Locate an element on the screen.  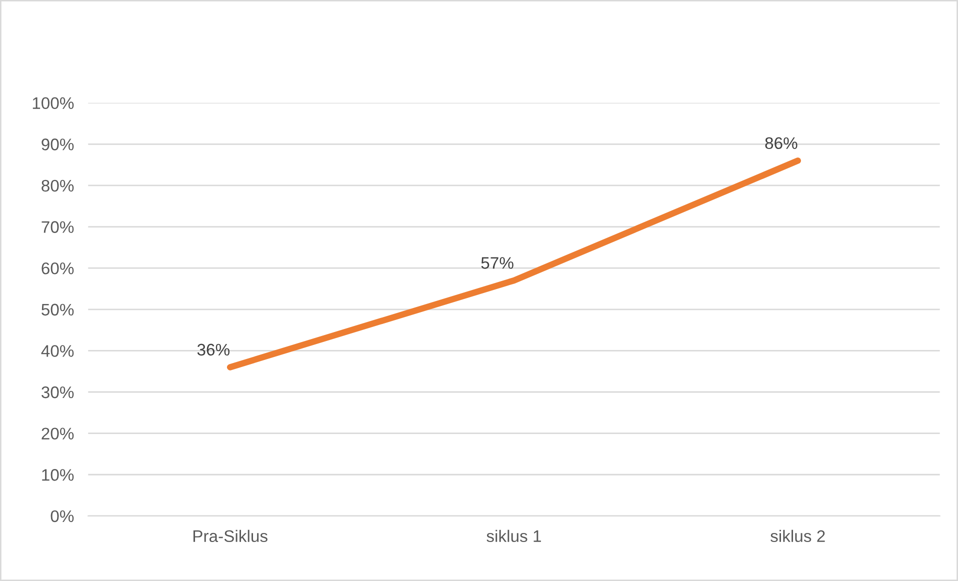
y-tick-label: 40% is located at coordinates (57, 351).